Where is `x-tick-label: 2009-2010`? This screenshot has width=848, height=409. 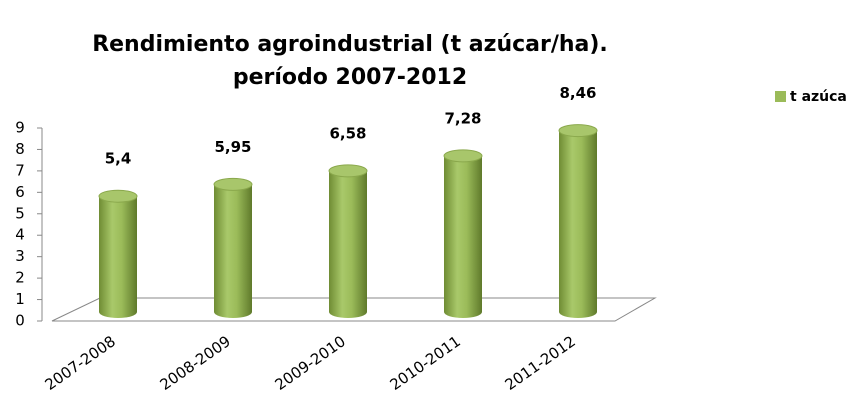 x-tick-label: 2009-2010 is located at coordinates (310, 363).